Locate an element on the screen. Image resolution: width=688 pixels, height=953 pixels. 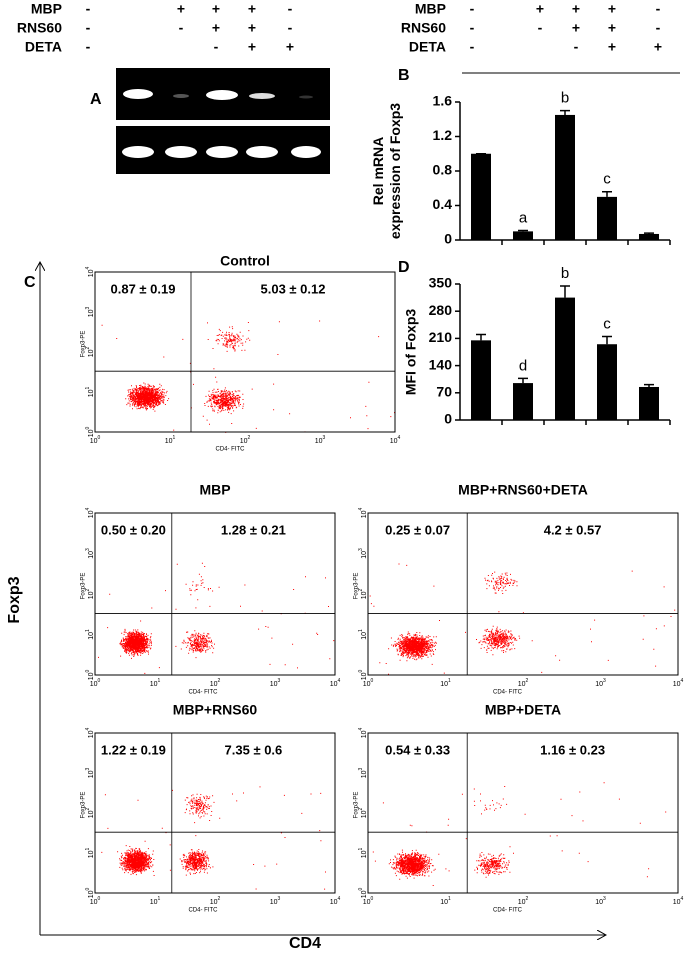
condition-label: DETA is located at coordinates (427, 47).